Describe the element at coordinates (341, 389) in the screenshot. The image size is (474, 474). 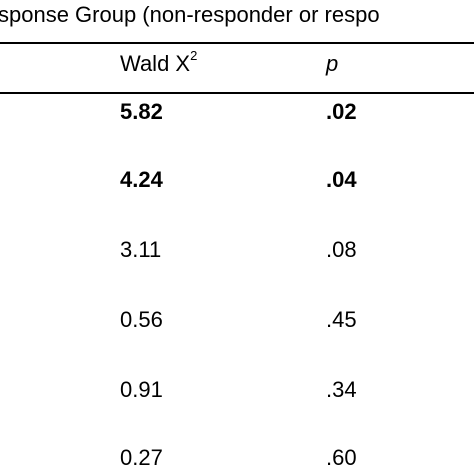
I see `row-5-p: .34` at that location.